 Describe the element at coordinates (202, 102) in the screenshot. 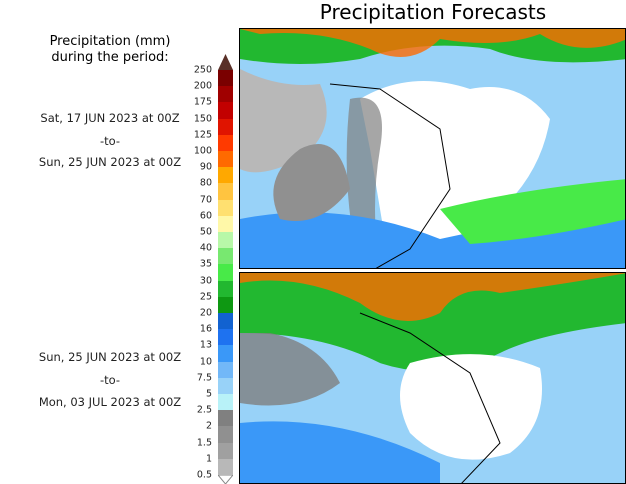

I see `colorbar-tick-label: 175` at that location.